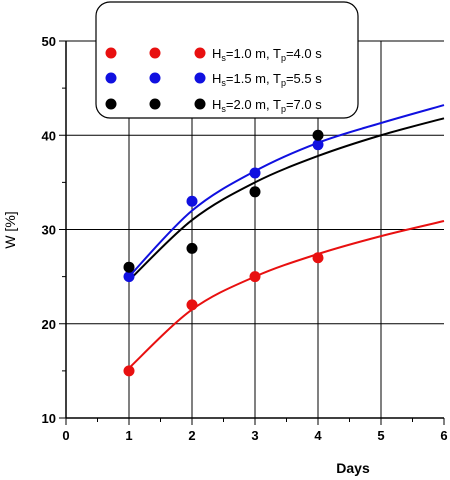 The width and height of the screenshot is (450, 480). Describe the element at coordinates (10, 229) in the screenshot. I see `y-axis-title: W [%]` at that location.